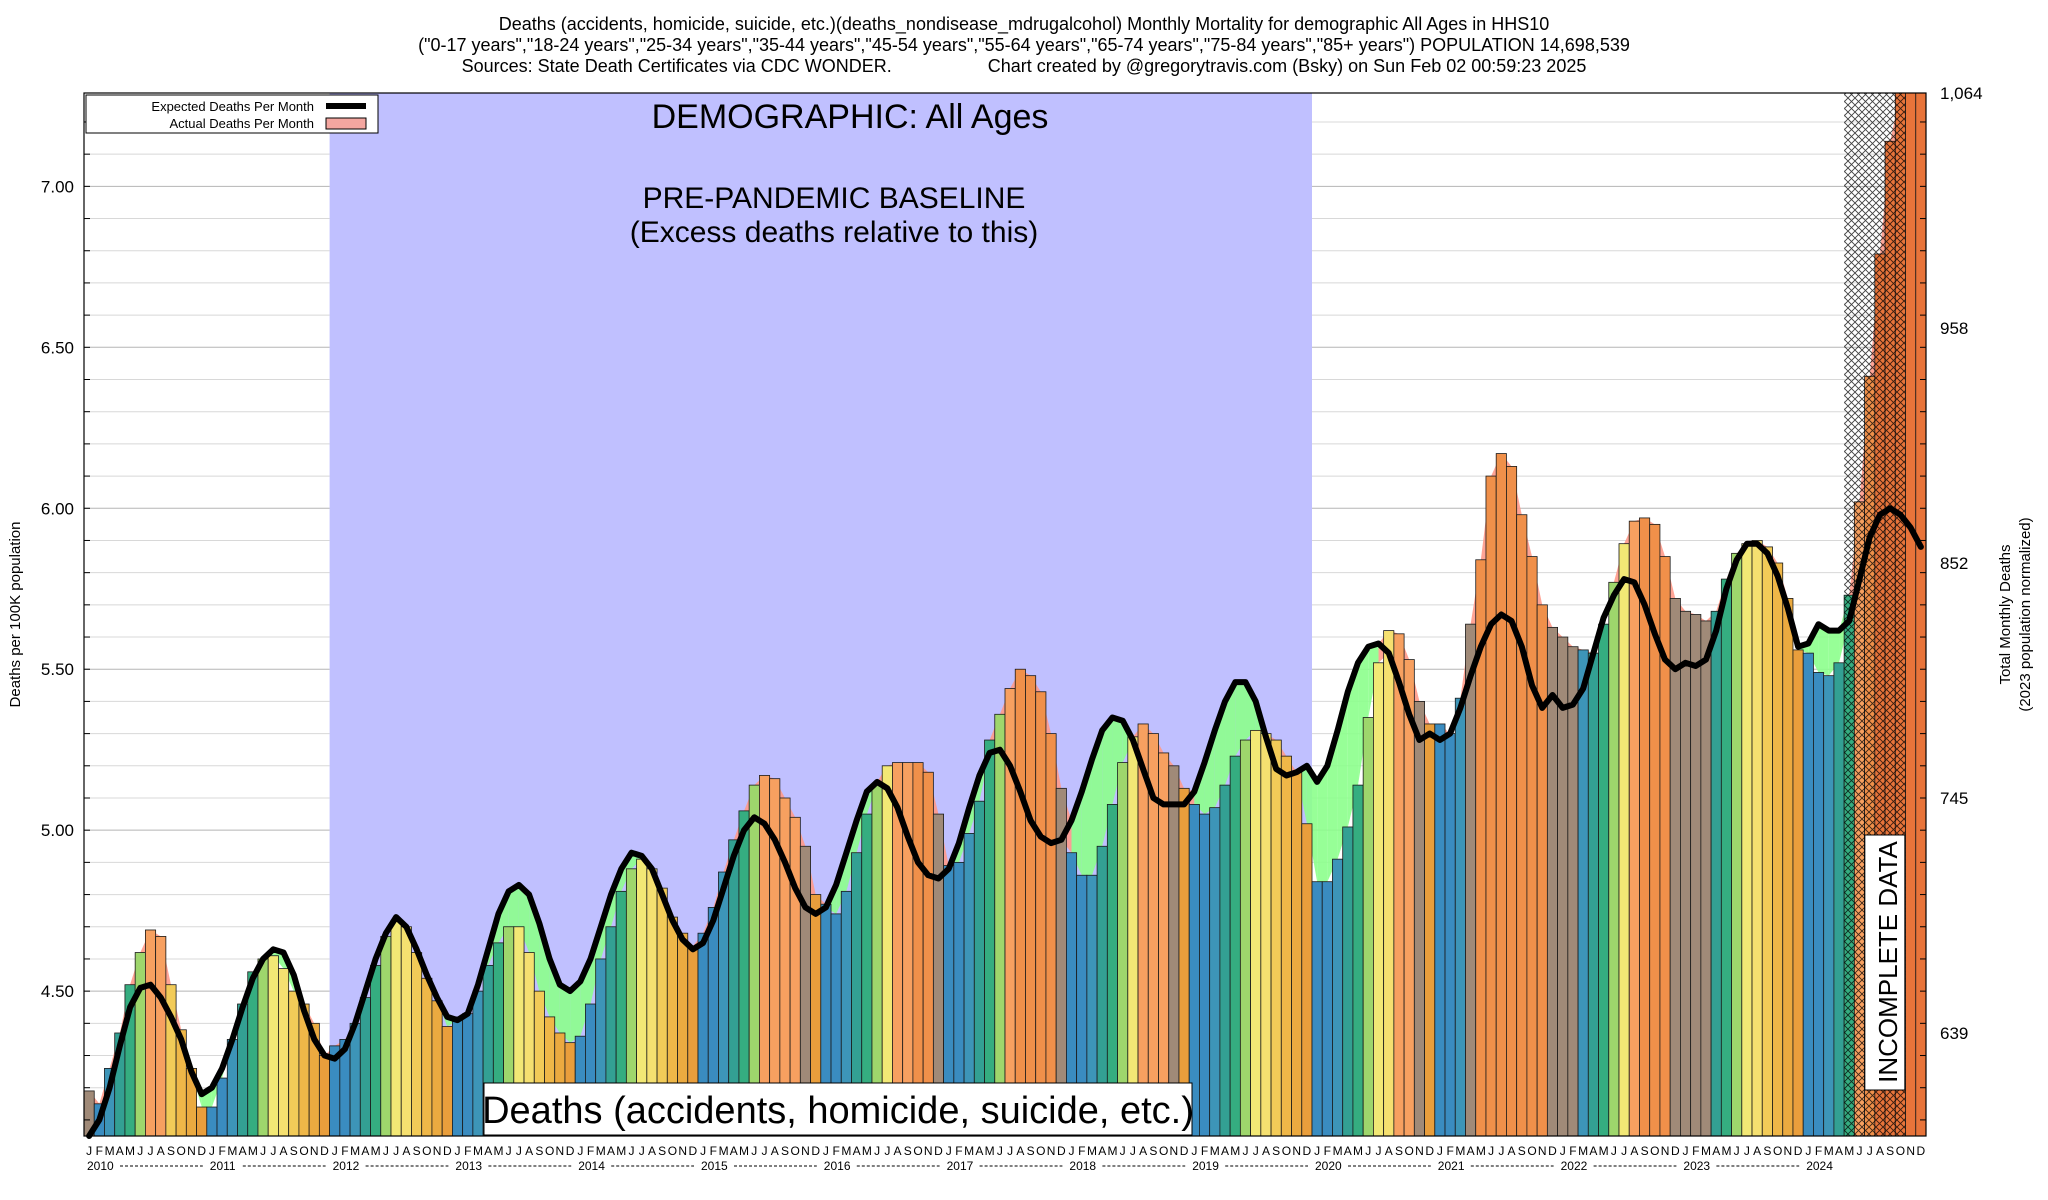  Describe the element at coordinates (1954, 1033) in the screenshot. I see `y-right-tick-label: 639` at that location.